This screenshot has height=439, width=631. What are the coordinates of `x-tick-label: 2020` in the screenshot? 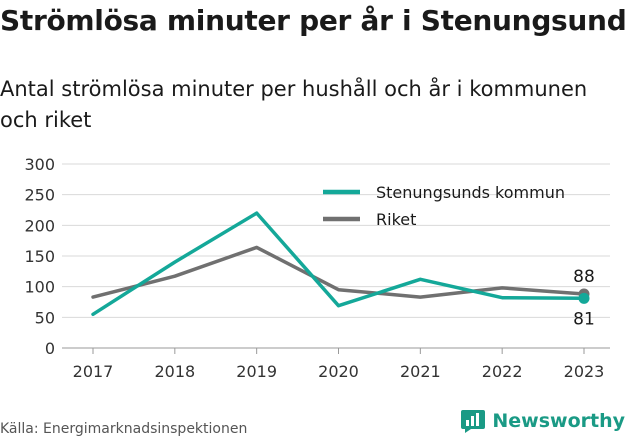 It's located at (338, 371).